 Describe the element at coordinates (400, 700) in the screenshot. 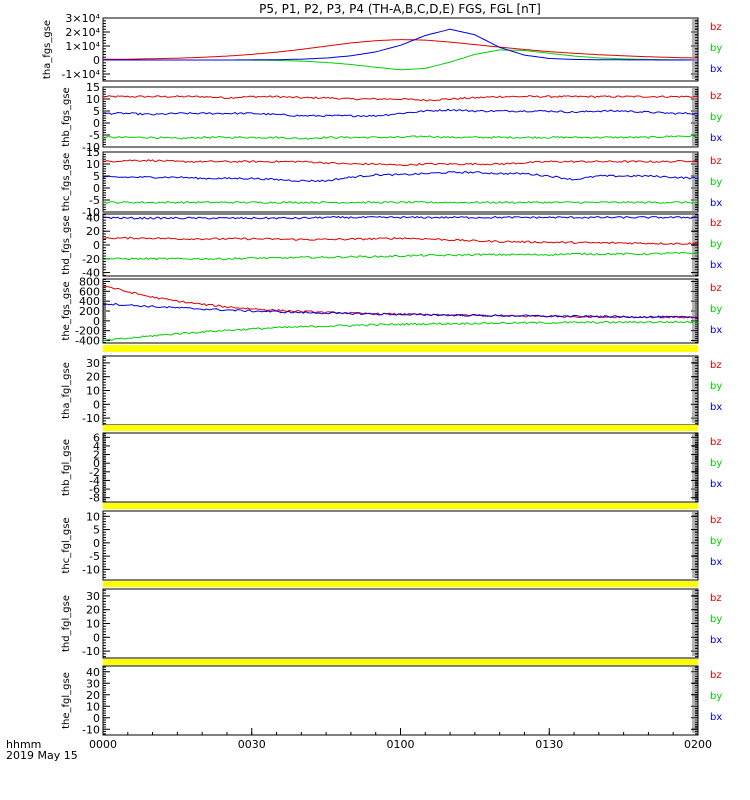

I see `panel-10-frame` at that location.